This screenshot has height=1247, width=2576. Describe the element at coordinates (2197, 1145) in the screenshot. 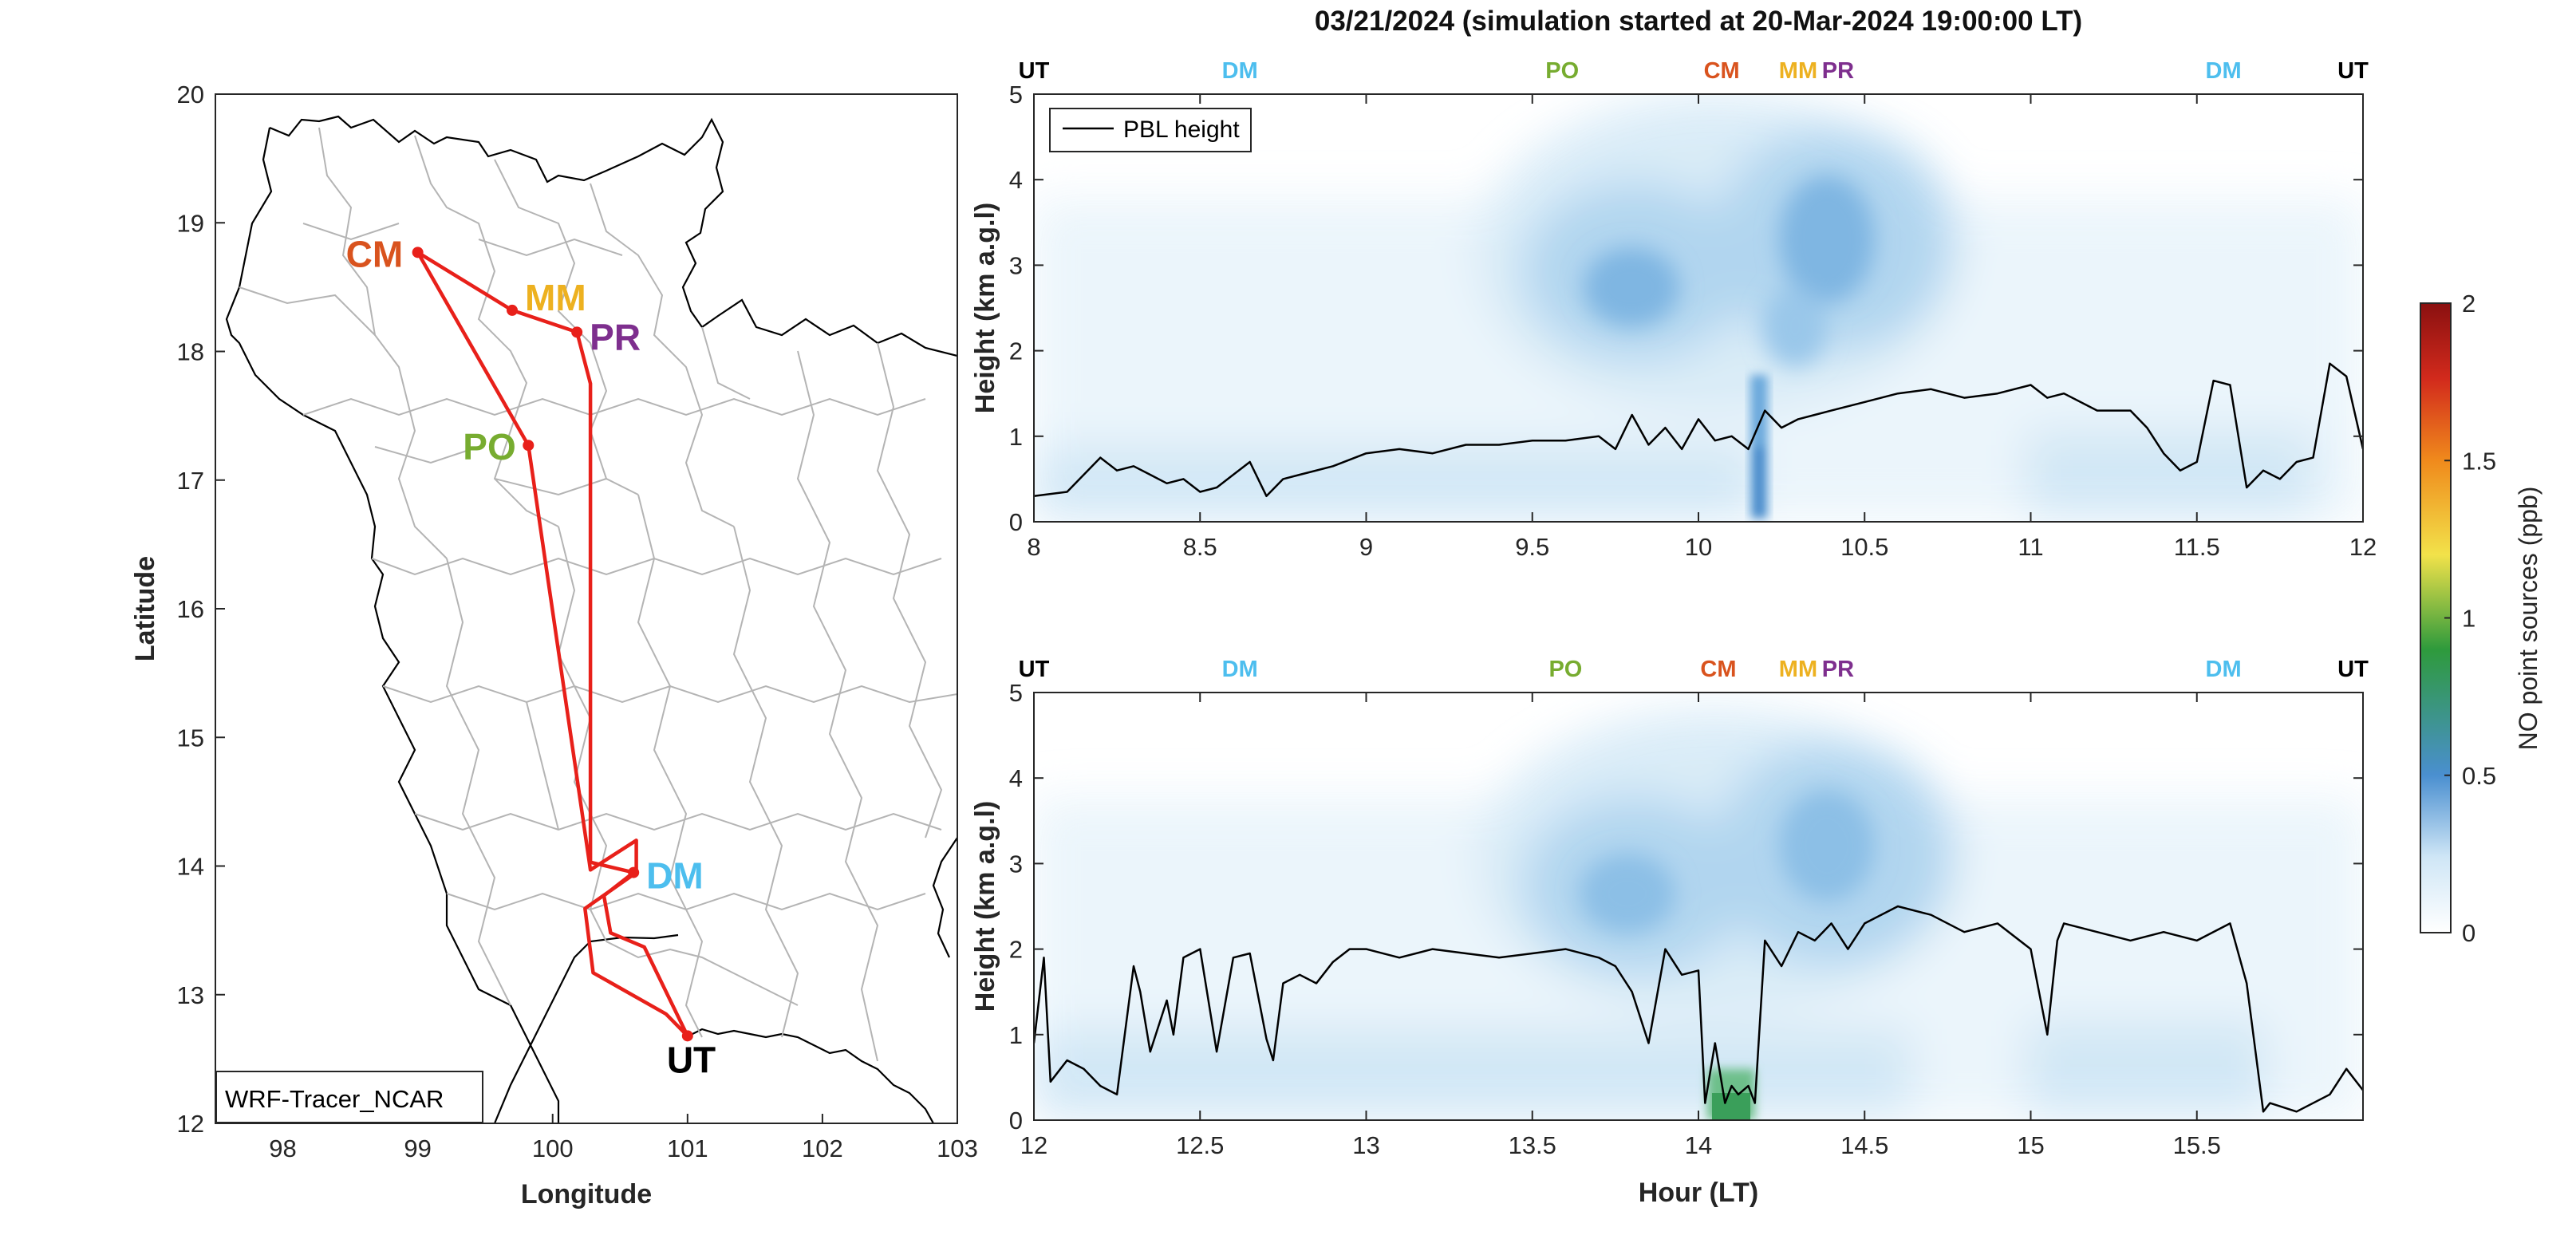

I see `xtick-label: 15.5` at that location.